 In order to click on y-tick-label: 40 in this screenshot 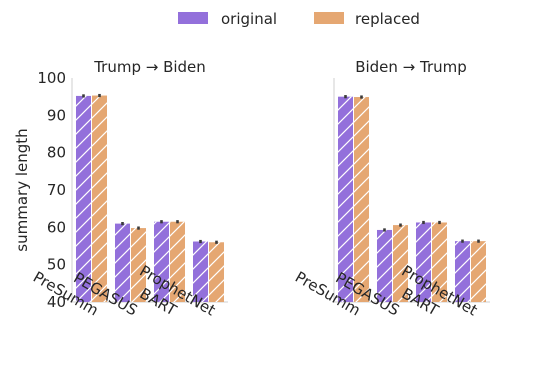, I will do `click(56, 302)`.